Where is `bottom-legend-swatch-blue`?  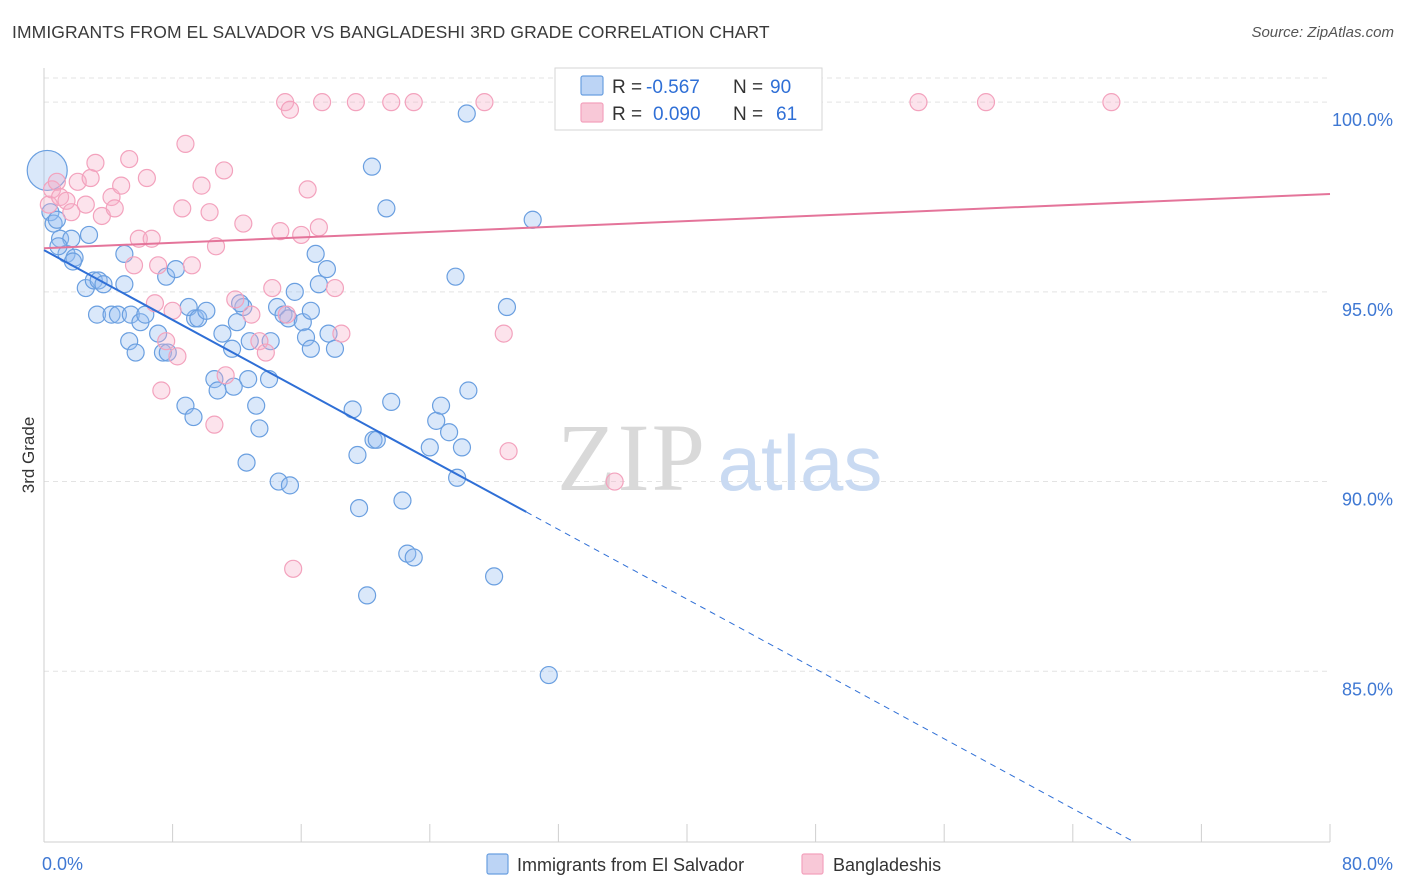 bottom-legend-swatch-blue is located at coordinates (497, 864).